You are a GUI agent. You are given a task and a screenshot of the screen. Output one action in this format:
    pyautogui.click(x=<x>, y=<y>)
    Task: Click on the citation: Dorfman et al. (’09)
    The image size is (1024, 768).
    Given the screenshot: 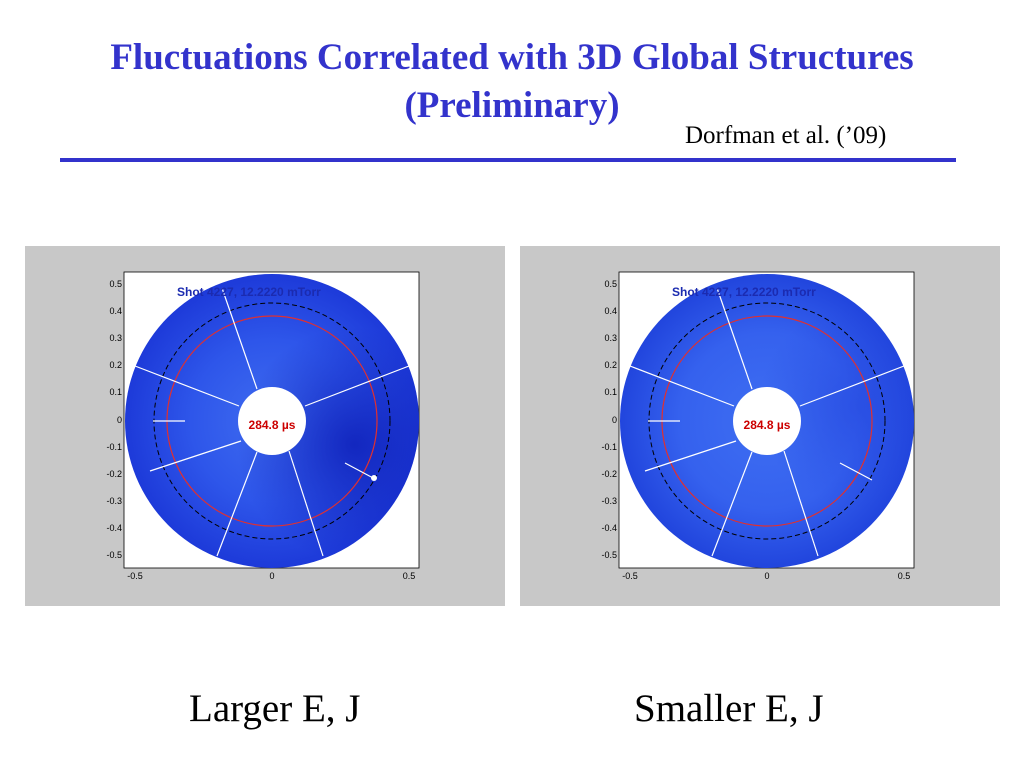 What is the action you would take?
    pyautogui.click(x=786, y=135)
    